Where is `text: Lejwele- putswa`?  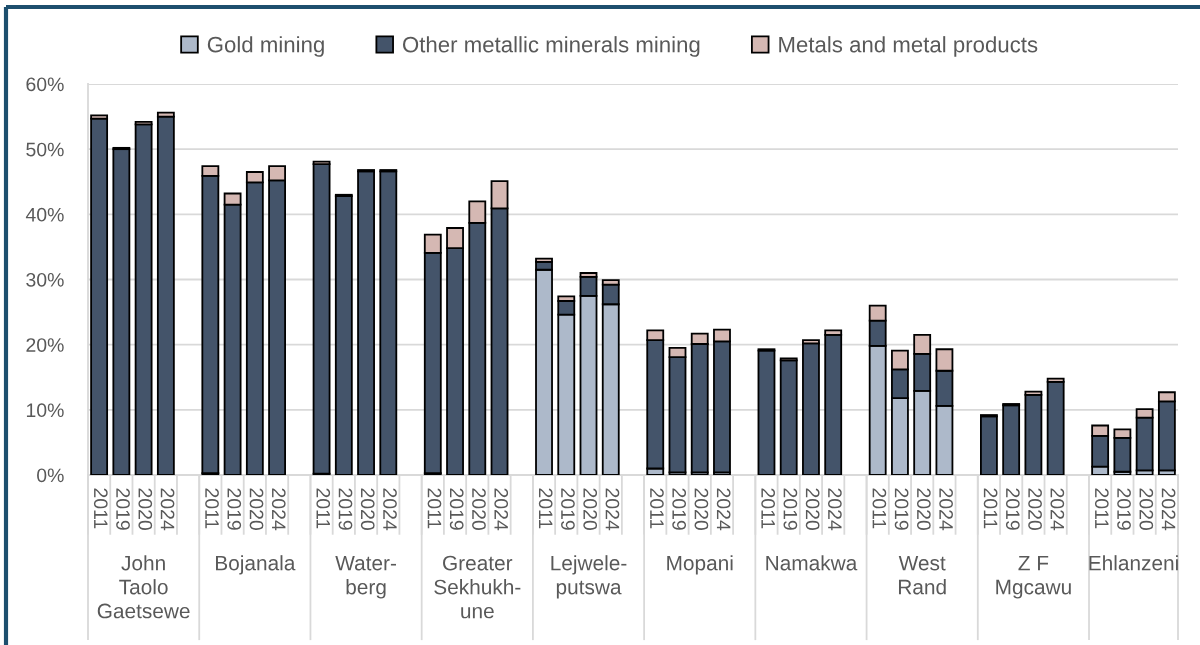
text: Lejwele- putswa is located at coordinates (589, 577).